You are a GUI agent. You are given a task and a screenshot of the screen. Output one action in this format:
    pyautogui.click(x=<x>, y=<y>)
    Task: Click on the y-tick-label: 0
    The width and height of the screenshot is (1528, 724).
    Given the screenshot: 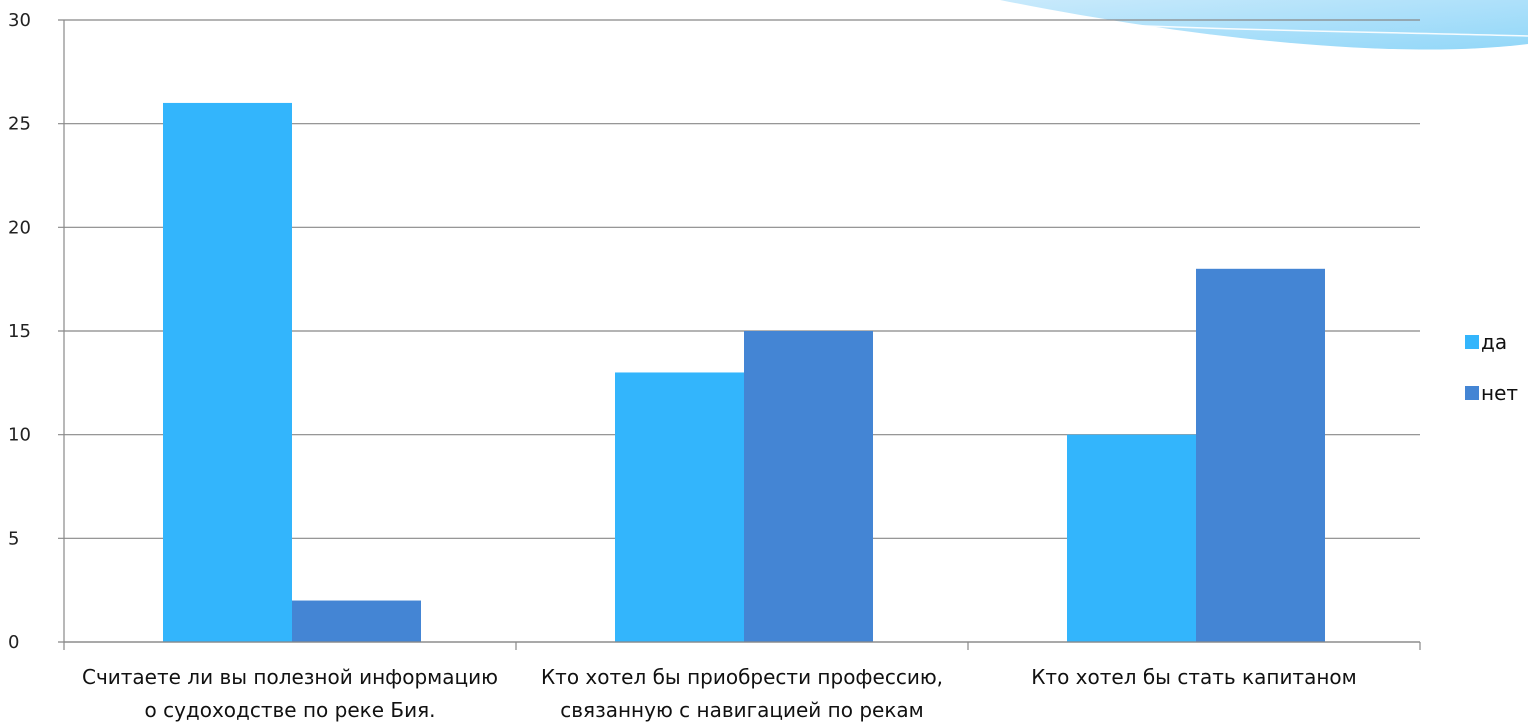 What is the action you would take?
    pyautogui.click(x=13, y=642)
    